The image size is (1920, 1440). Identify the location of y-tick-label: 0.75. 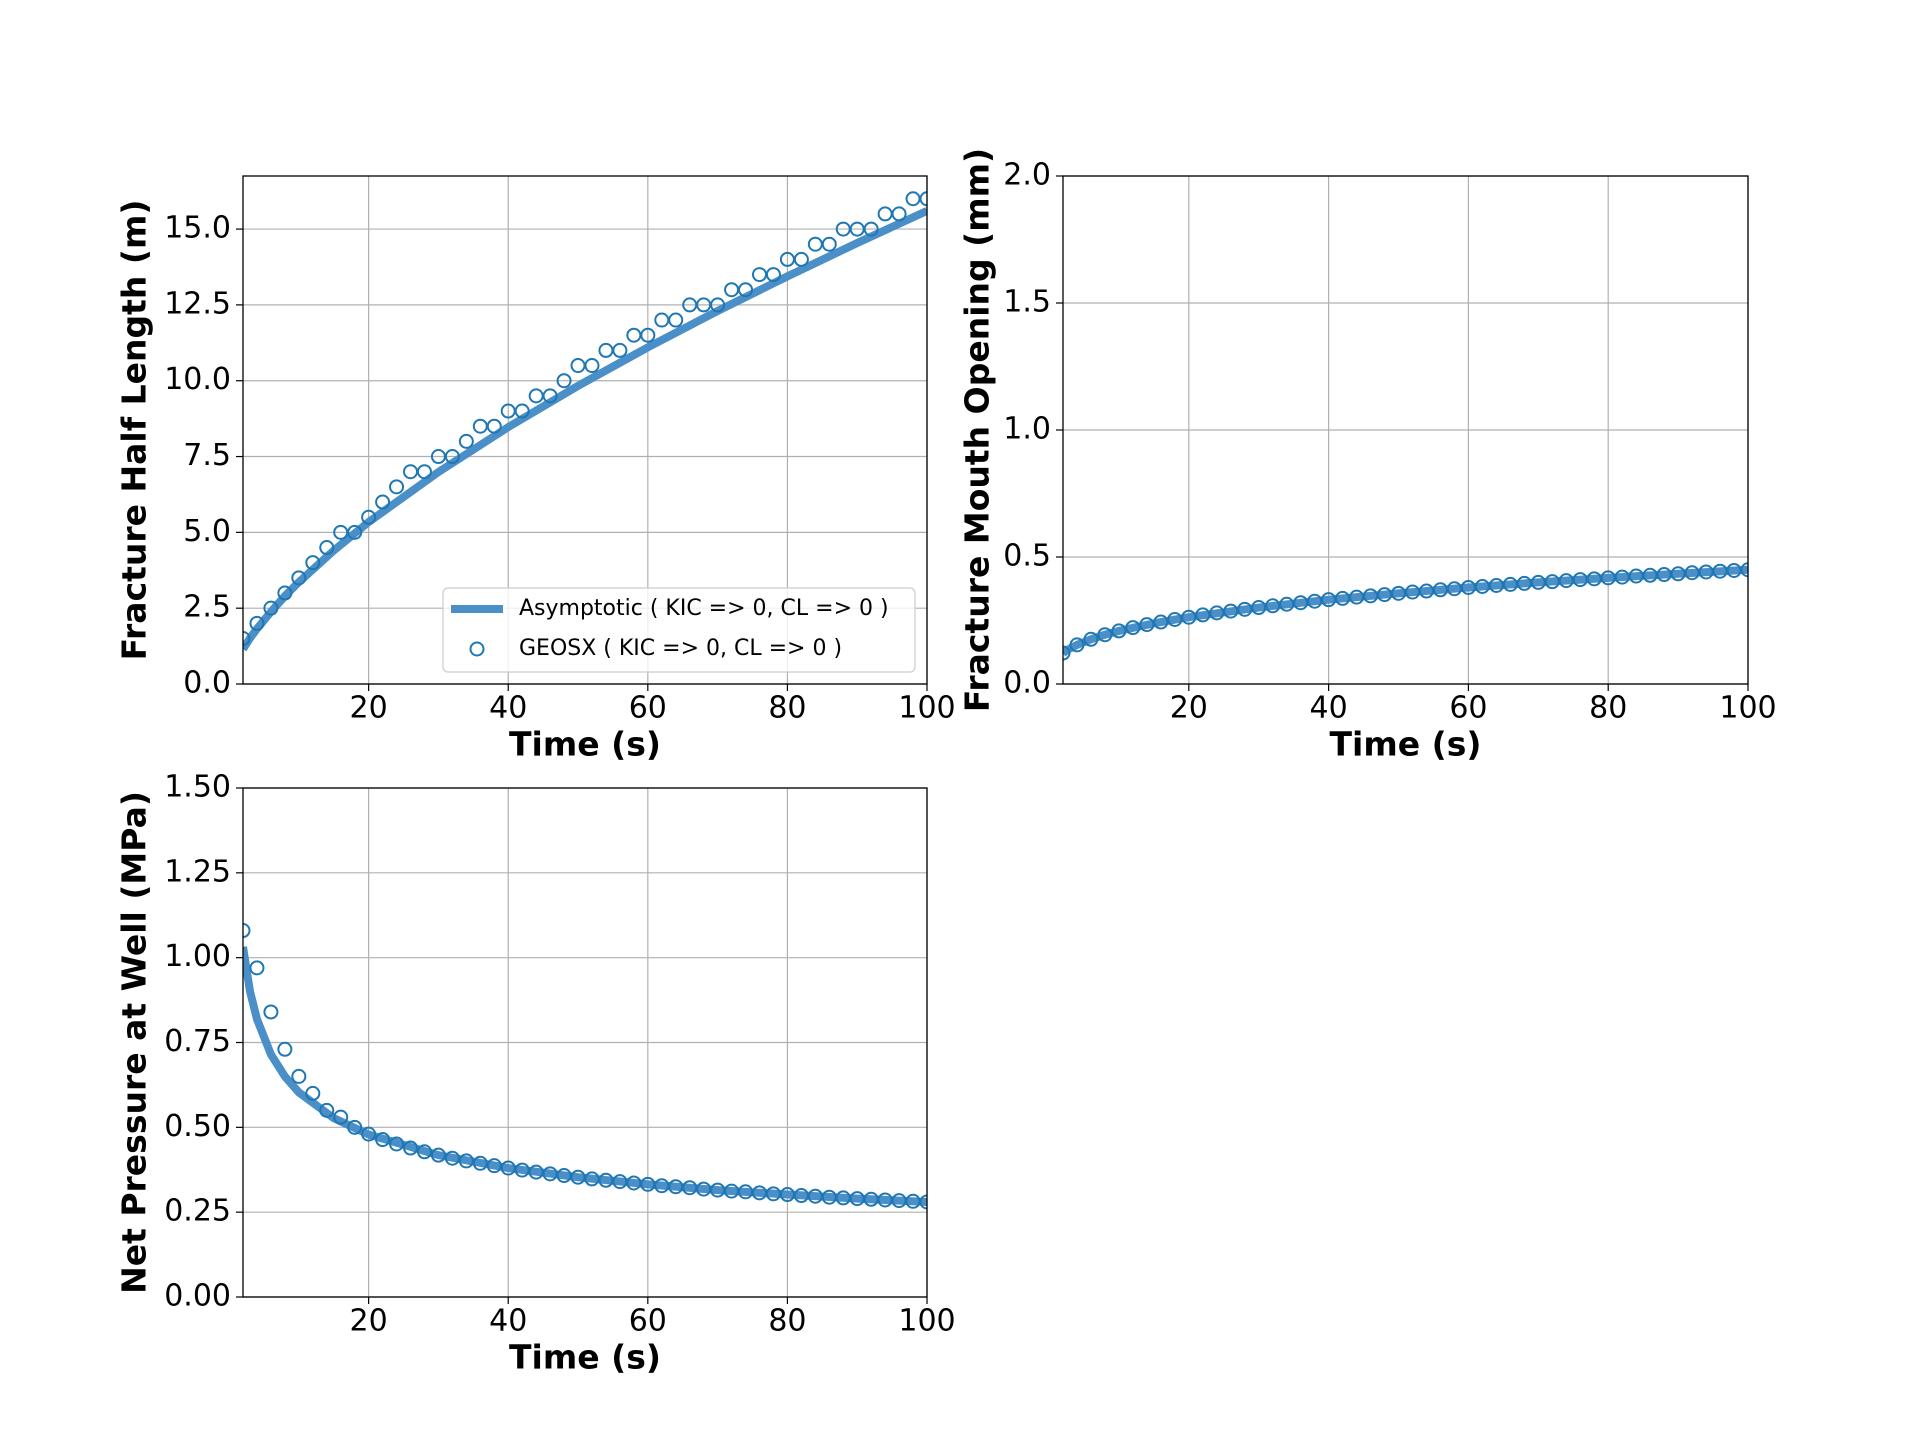
(197, 1041).